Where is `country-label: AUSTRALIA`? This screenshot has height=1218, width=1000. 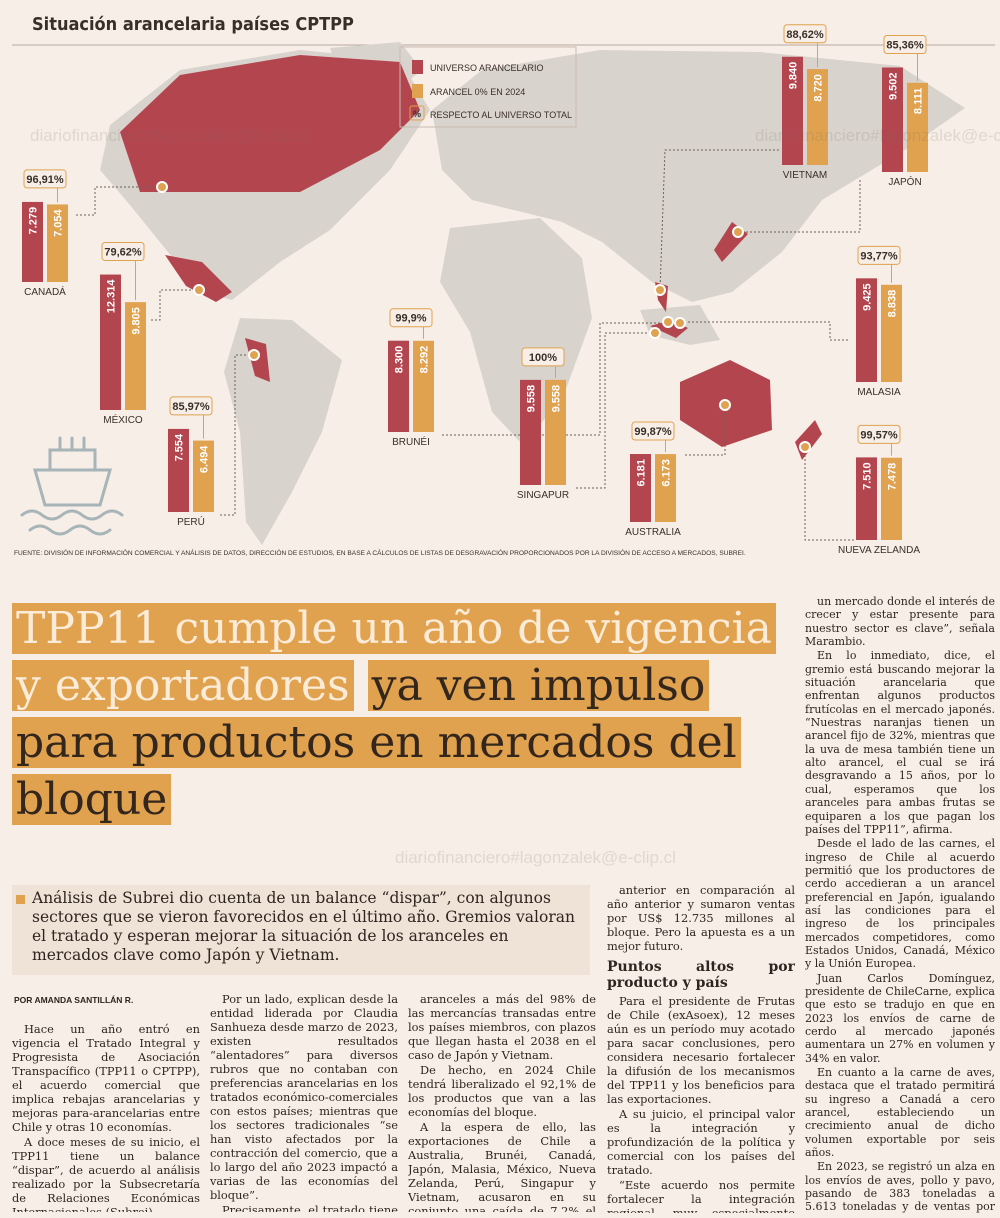
country-label: AUSTRALIA is located at coordinates (653, 532).